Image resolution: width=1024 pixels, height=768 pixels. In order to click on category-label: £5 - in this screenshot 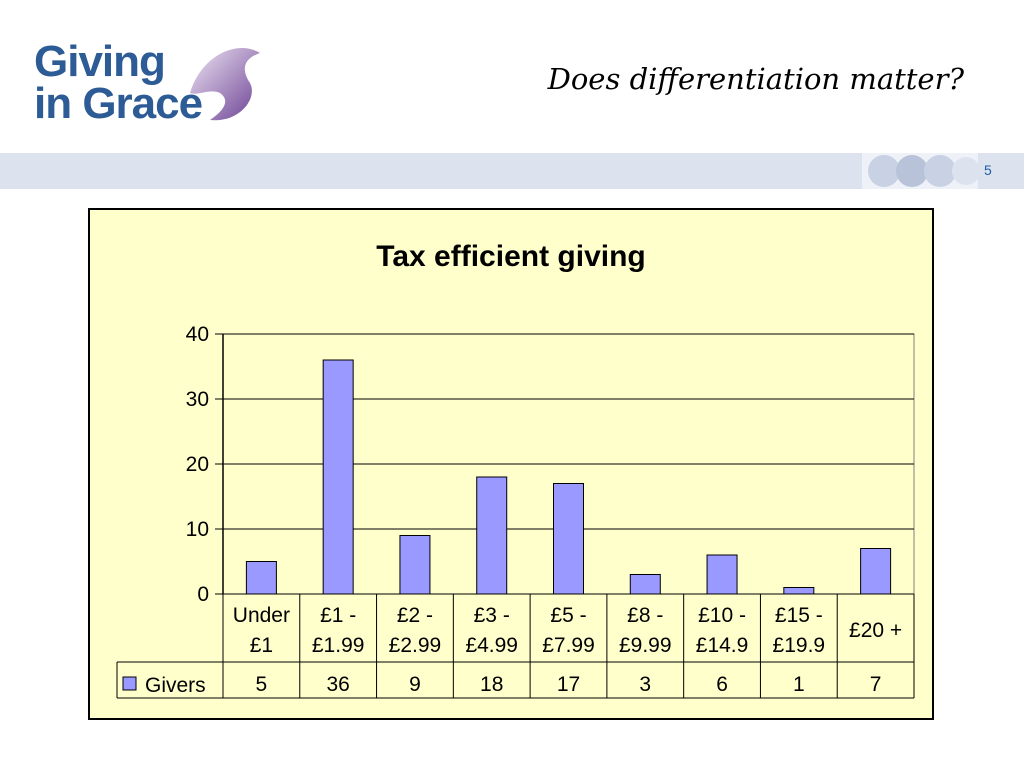, I will do `click(568, 615)`.